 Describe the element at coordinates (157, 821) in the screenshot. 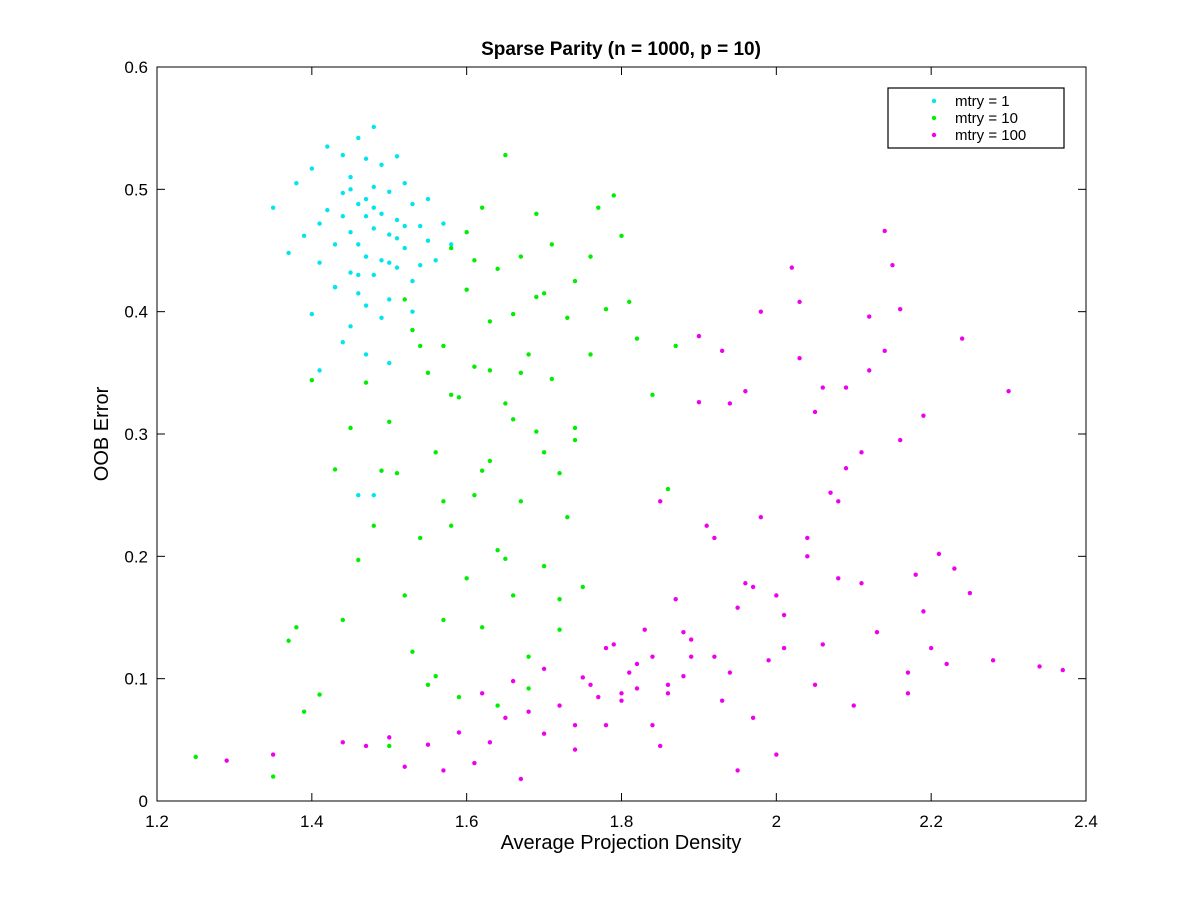

I see `x-tick-label: 1.2` at that location.